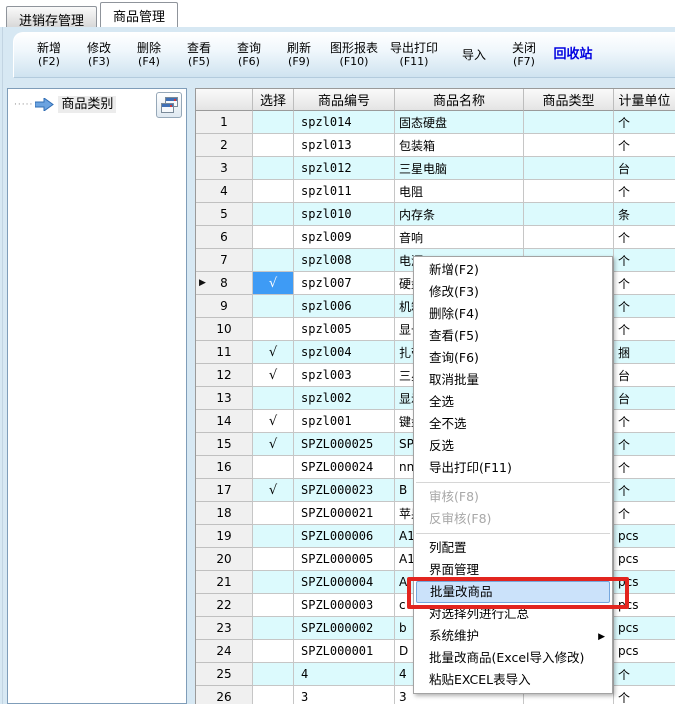  Describe the element at coordinates (52, 17) in the screenshot. I see `tab-inventory-management: 进销存管理` at that location.